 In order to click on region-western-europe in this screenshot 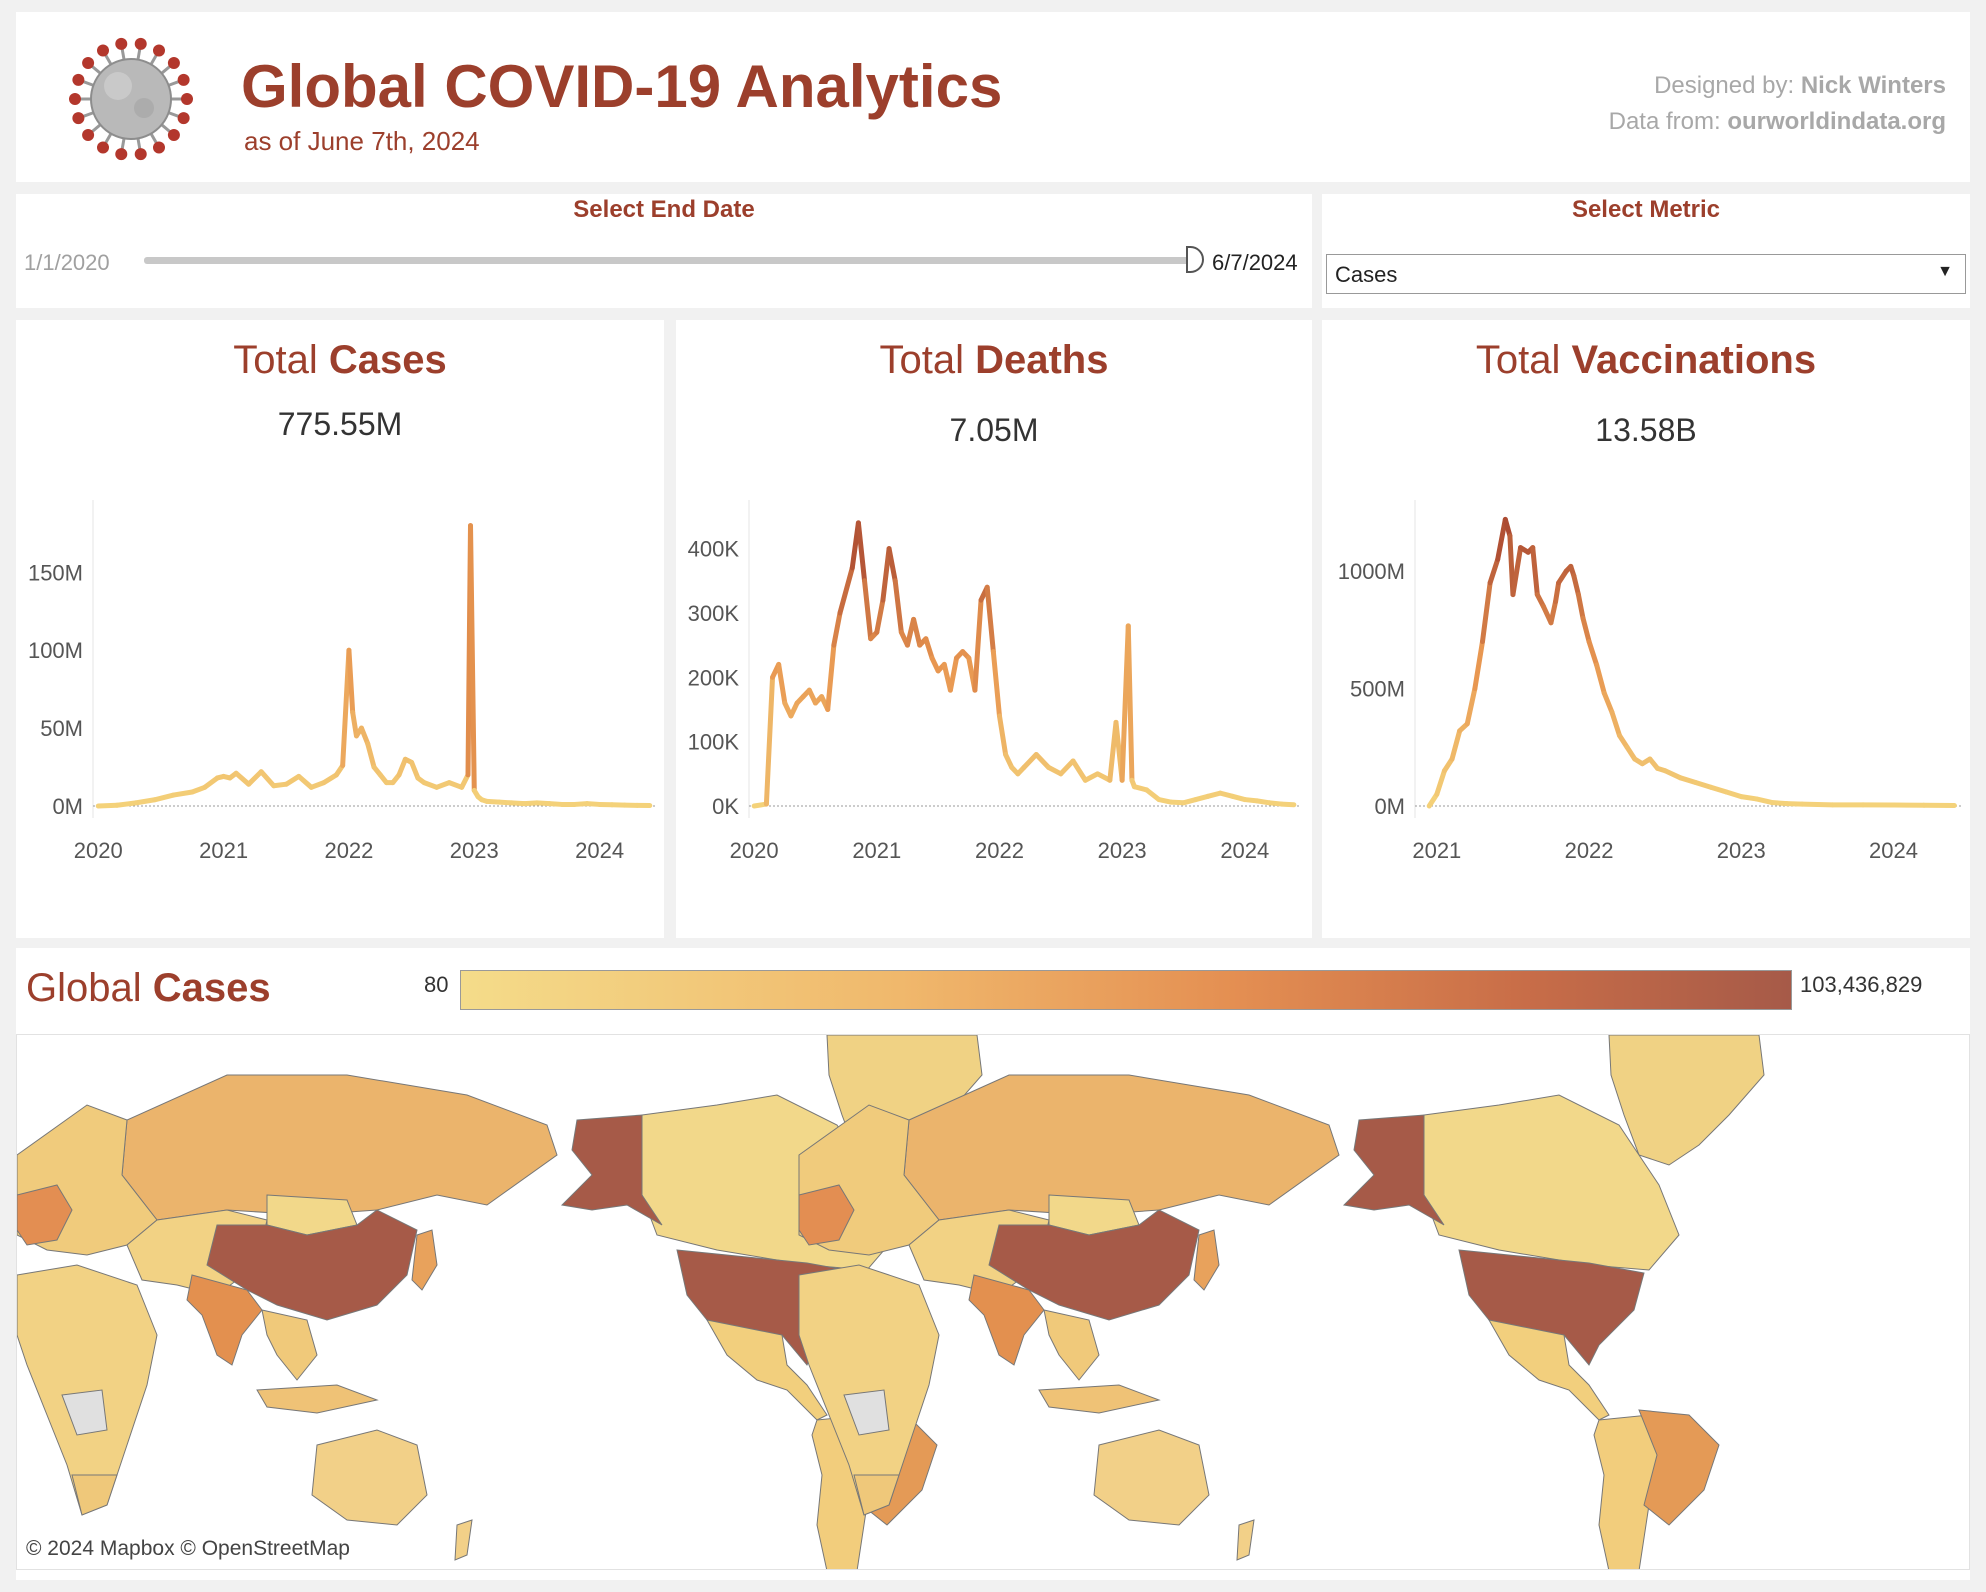, I will do `click(45, 1215)`.